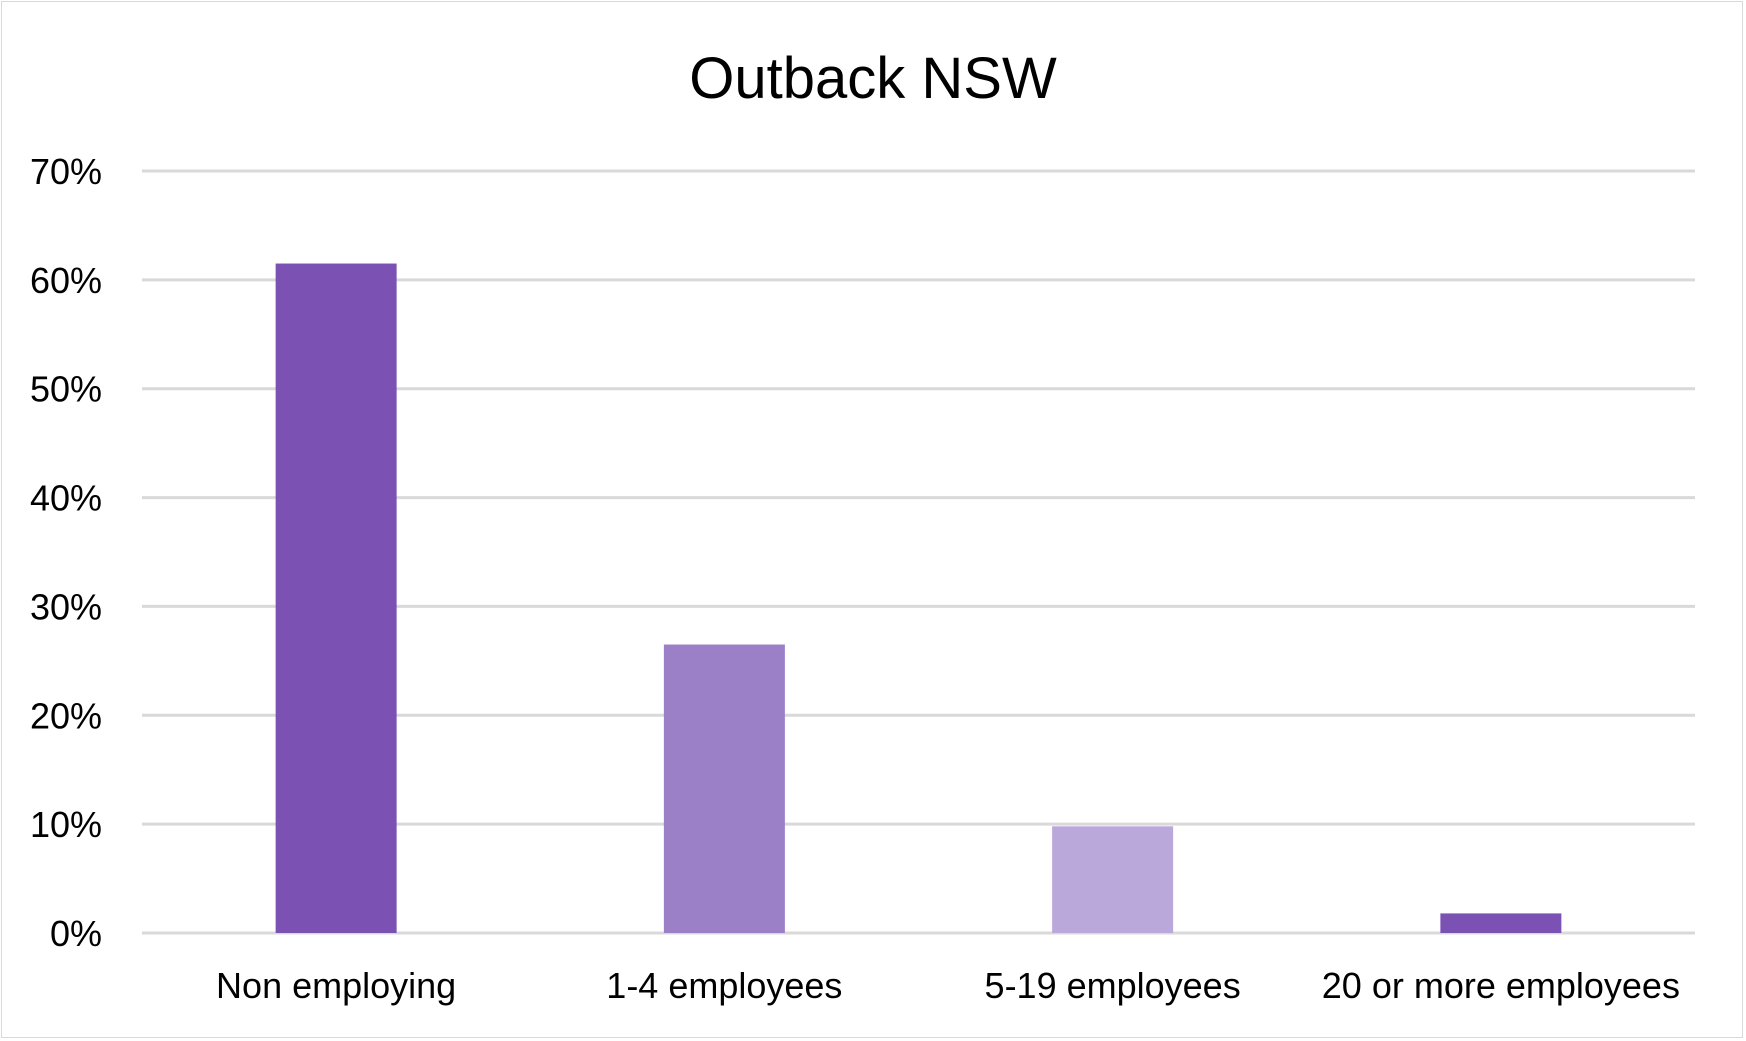 This screenshot has height=1041, width=1746. I want to click on y-tick-label: 60%, so click(66, 280).